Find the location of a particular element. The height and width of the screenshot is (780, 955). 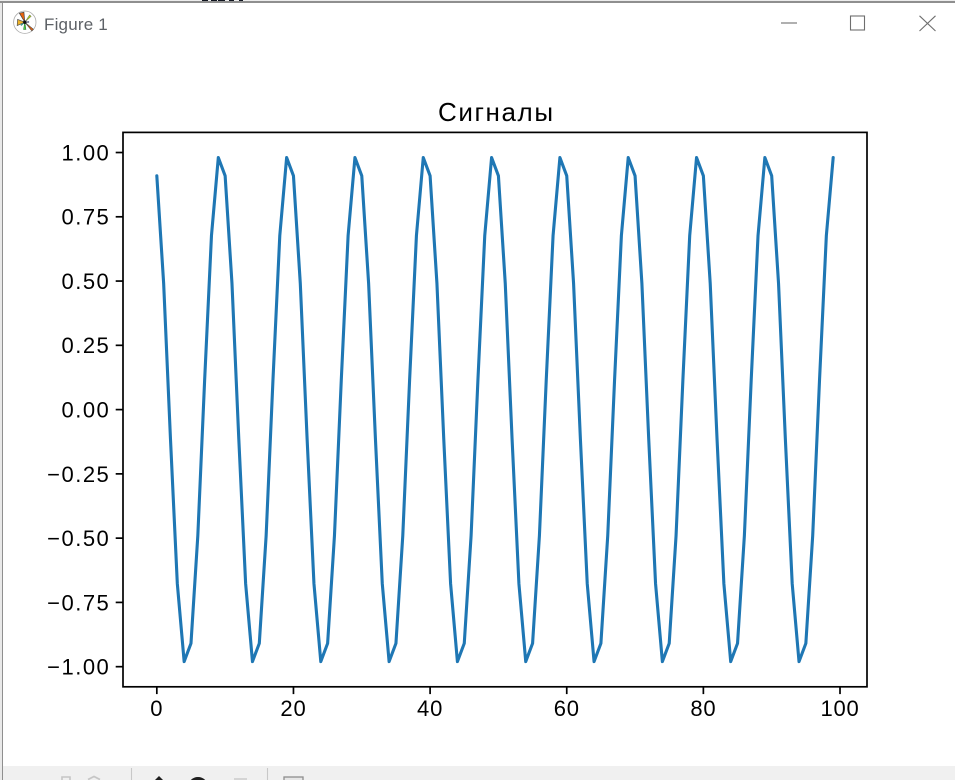

svg-text: 0 is located at coordinates (156, 708).